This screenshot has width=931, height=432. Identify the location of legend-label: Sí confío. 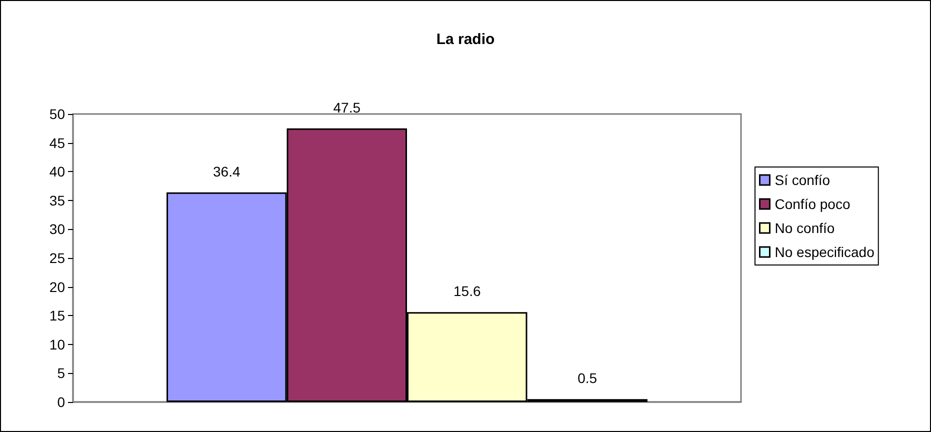
(802, 180).